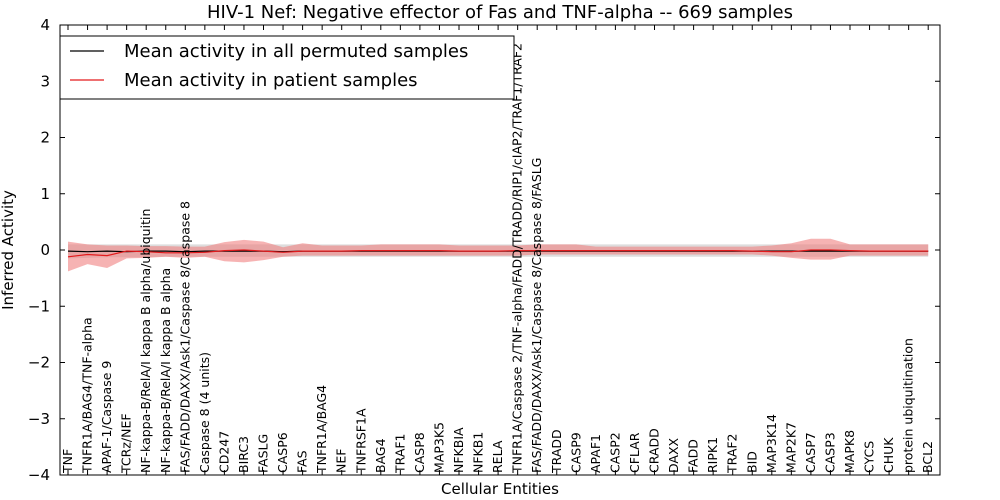 Image resolution: width=1000 pixels, height=500 pixels. Describe the element at coordinates (39, 306) in the screenshot. I see `y-tick-label: −1` at that location.